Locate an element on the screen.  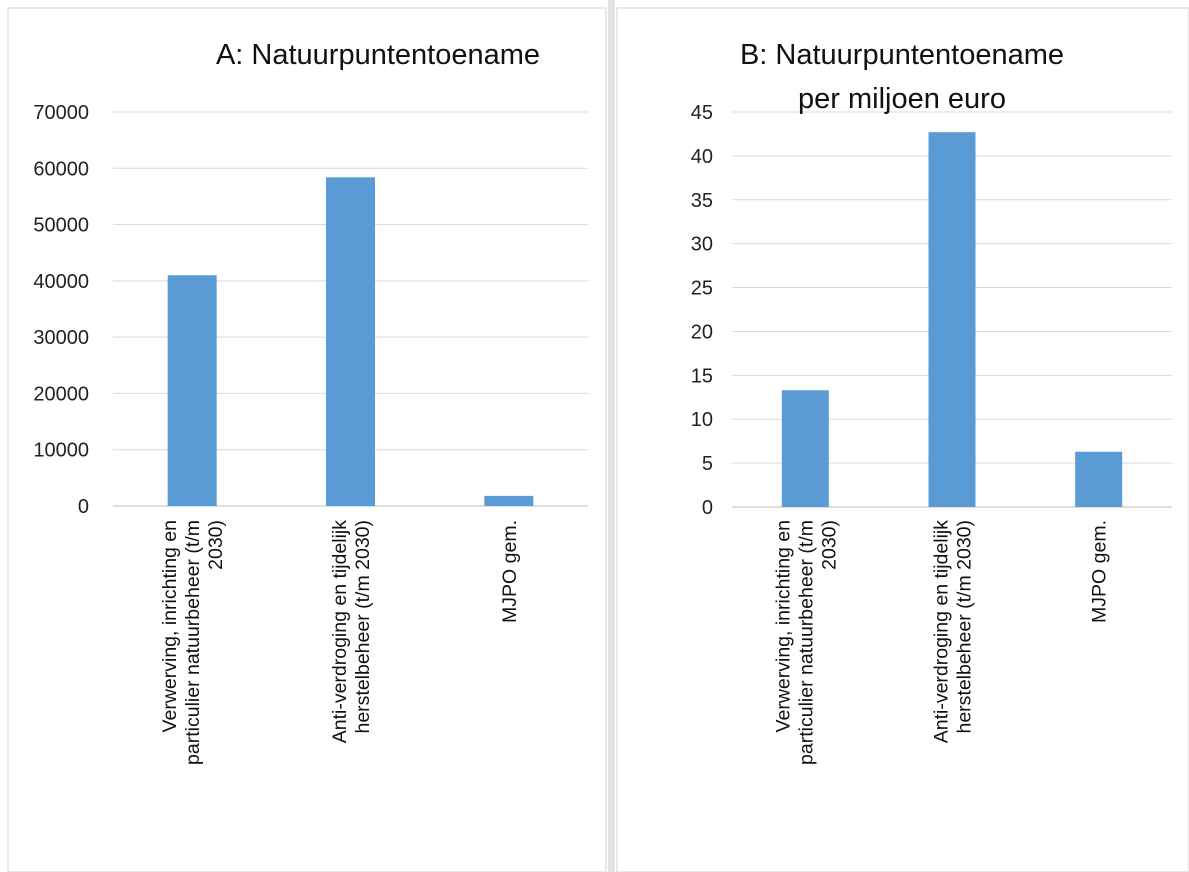
y-tick-label: 10 is located at coordinates (702, 420).